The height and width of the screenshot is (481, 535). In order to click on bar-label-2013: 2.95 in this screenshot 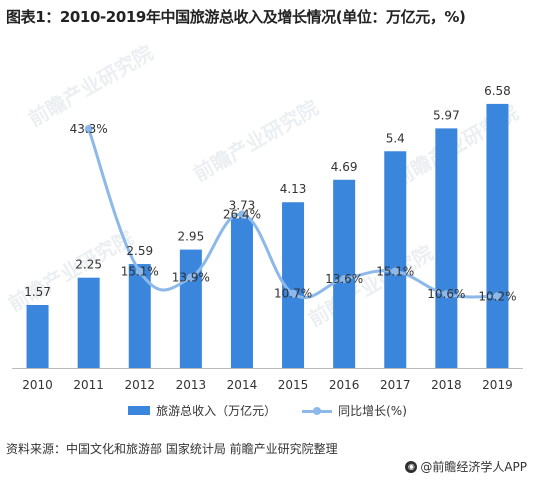, I will do `click(190, 237)`.